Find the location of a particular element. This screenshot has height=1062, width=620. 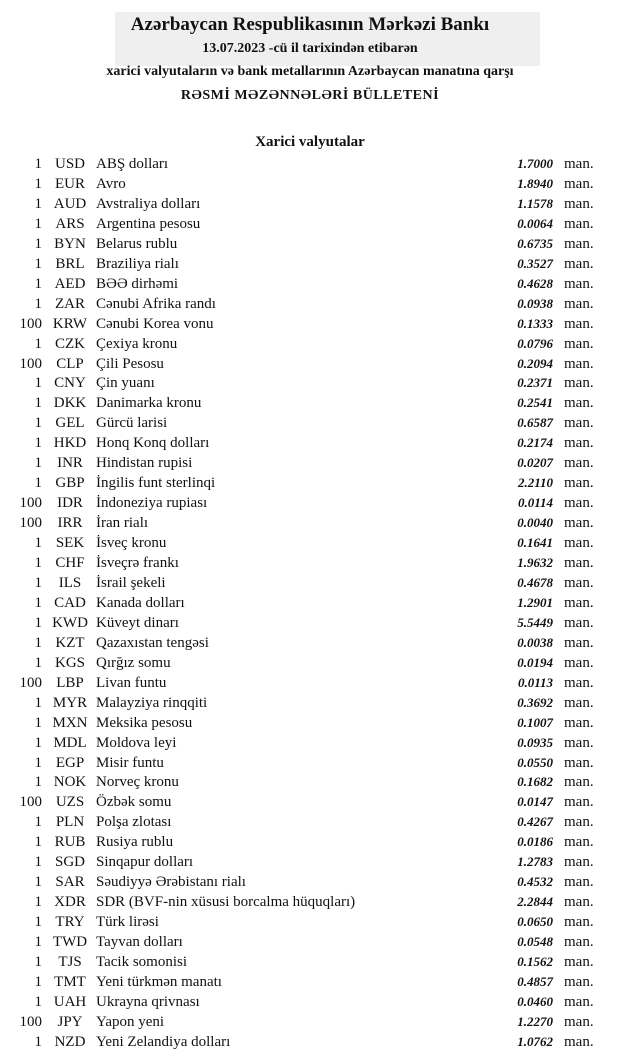

currency-code: ILS is located at coordinates (70, 582).